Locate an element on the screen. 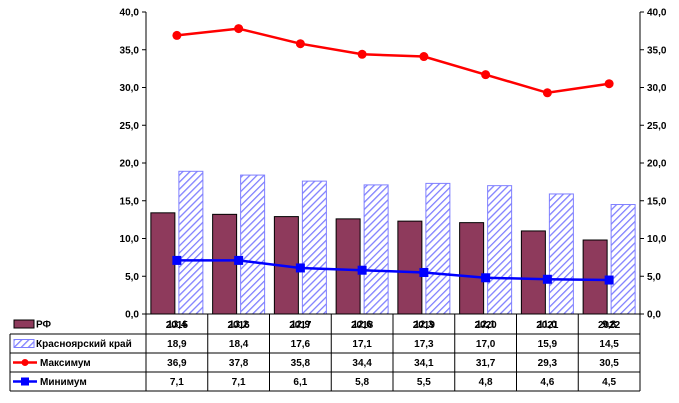  data-label: 12,1 is located at coordinates (486, 325).